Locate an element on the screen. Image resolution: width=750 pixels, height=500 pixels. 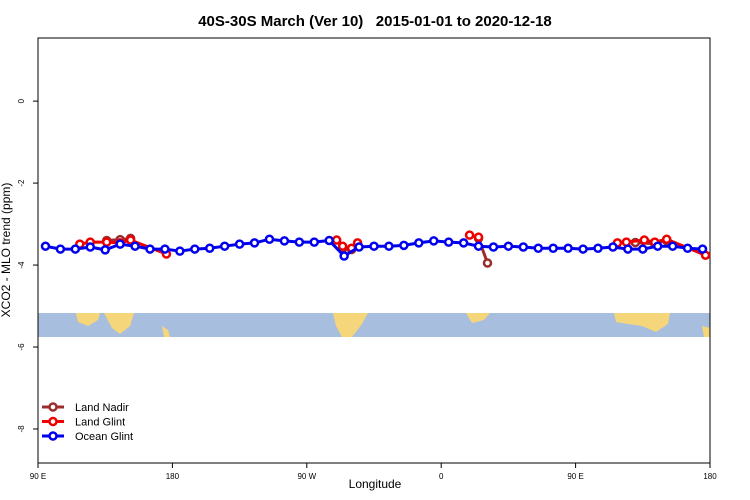
map-strip is located at coordinates (374, 325).